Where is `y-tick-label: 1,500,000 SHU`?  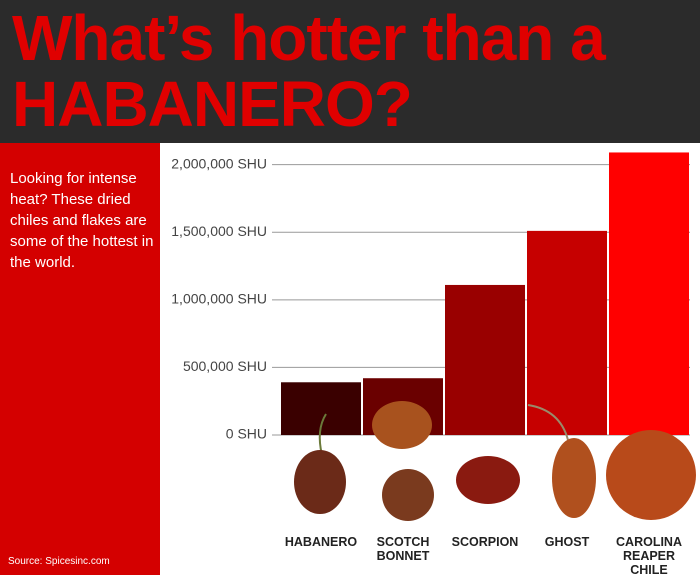
y-tick-label: 1,500,000 SHU is located at coordinates (219, 231).